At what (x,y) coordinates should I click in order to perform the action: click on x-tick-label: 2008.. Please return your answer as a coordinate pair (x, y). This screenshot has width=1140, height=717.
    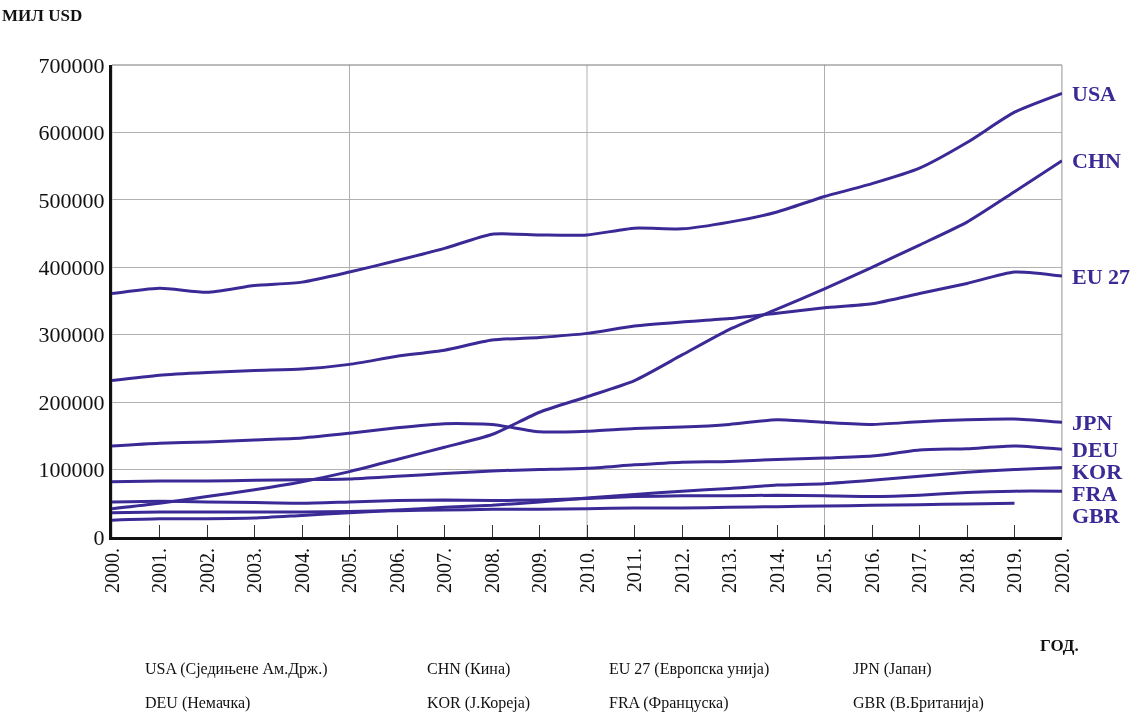
    Looking at the image, I should click on (491, 570).